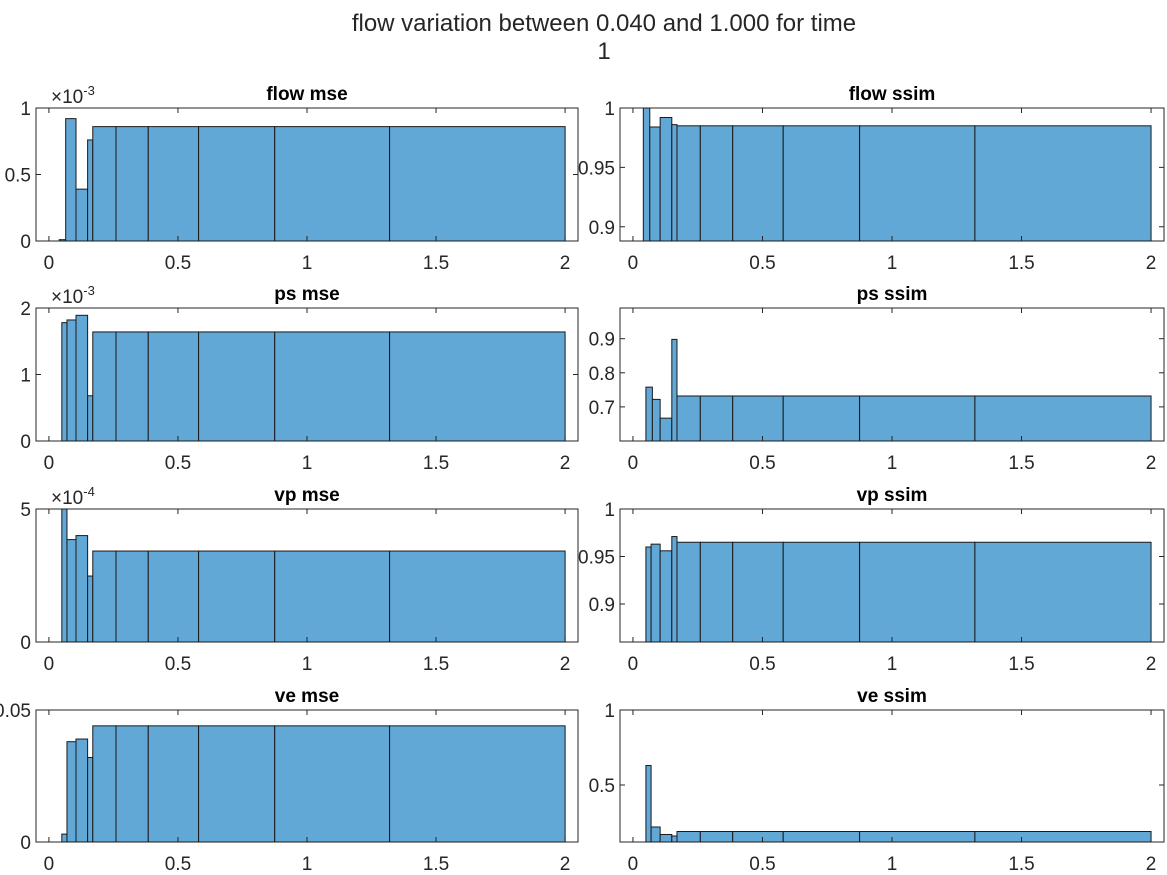 Image resolution: width=1167 pixels, height=875 pixels. Describe the element at coordinates (602, 374) in the screenshot. I see `y-tick-label: 0.8` at that location.